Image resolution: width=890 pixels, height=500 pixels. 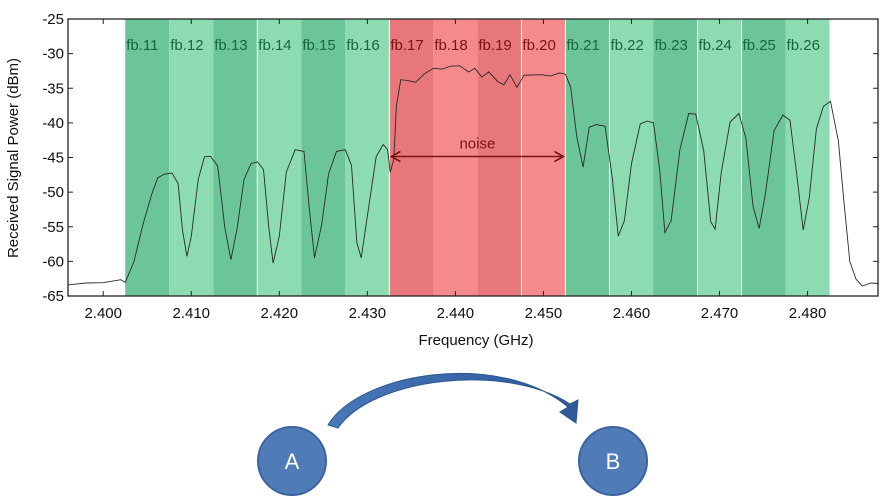 I want to click on y-tick-label: -65, so click(x=53, y=296).